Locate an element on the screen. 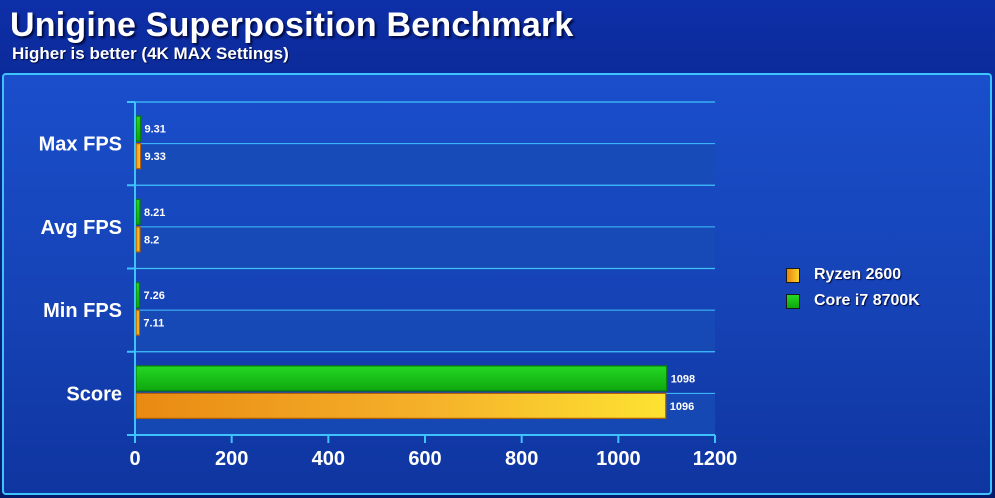 This screenshot has height=498, width=995. x-tick-label: 0 is located at coordinates (134, 459).